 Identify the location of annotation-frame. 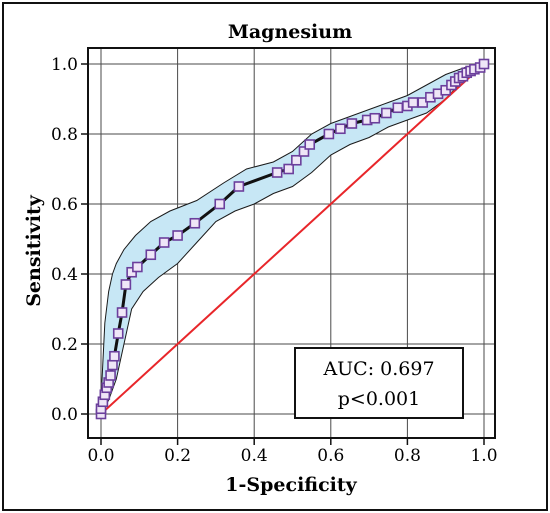
(379, 383).